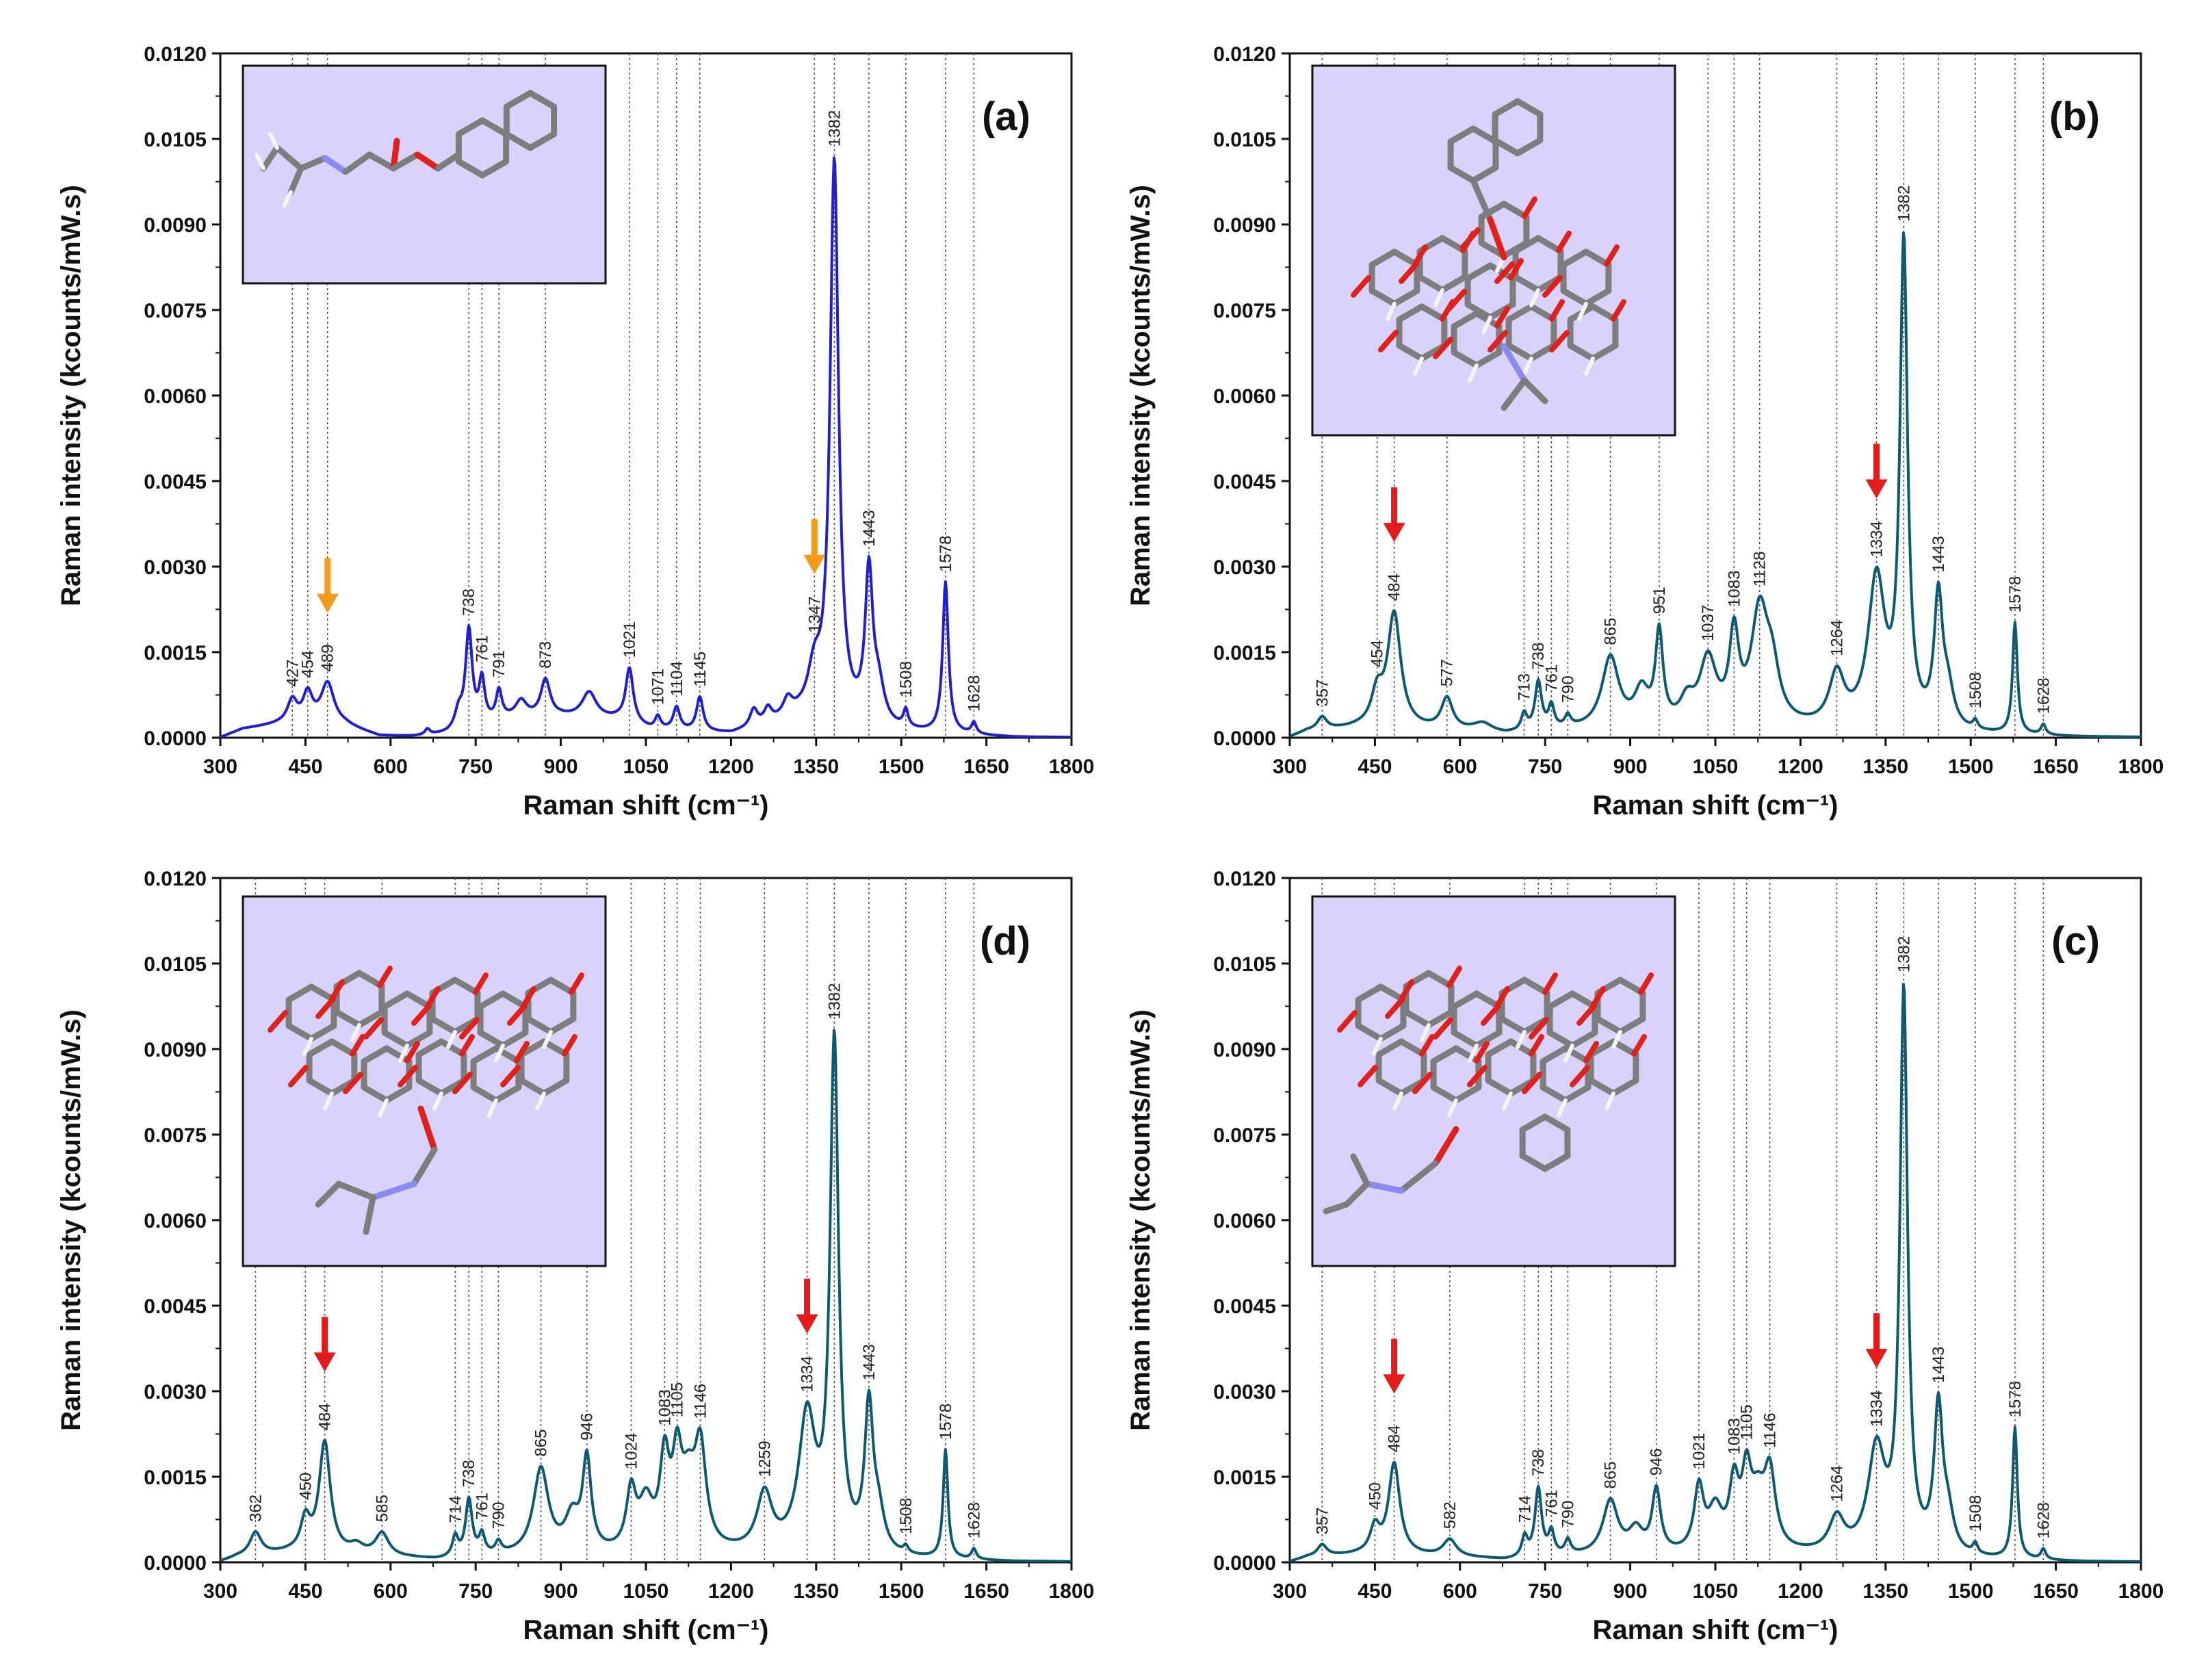 The image size is (2195, 1680). What do you see at coordinates (499, 663) in the screenshot?
I see `peak-label: 791` at bounding box center [499, 663].